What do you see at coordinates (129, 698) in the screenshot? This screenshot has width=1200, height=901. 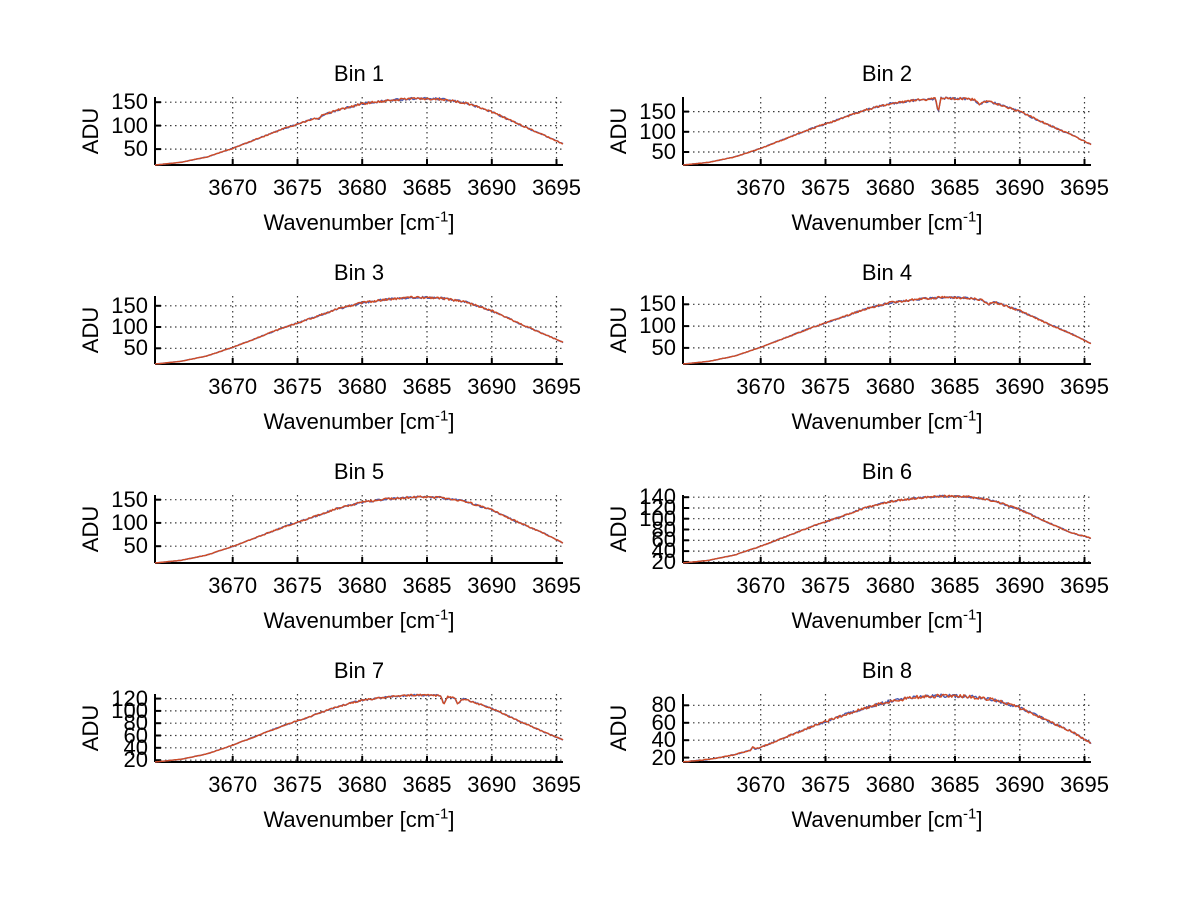 I see `y-tick-label: 120` at bounding box center [129, 698].